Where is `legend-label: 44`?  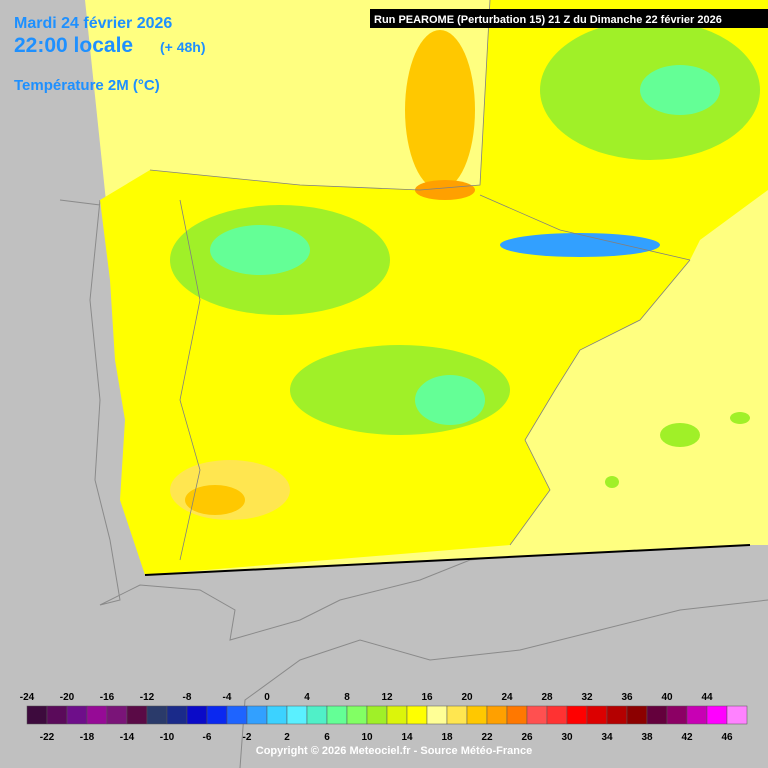
legend-label: 44 is located at coordinates (707, 697).